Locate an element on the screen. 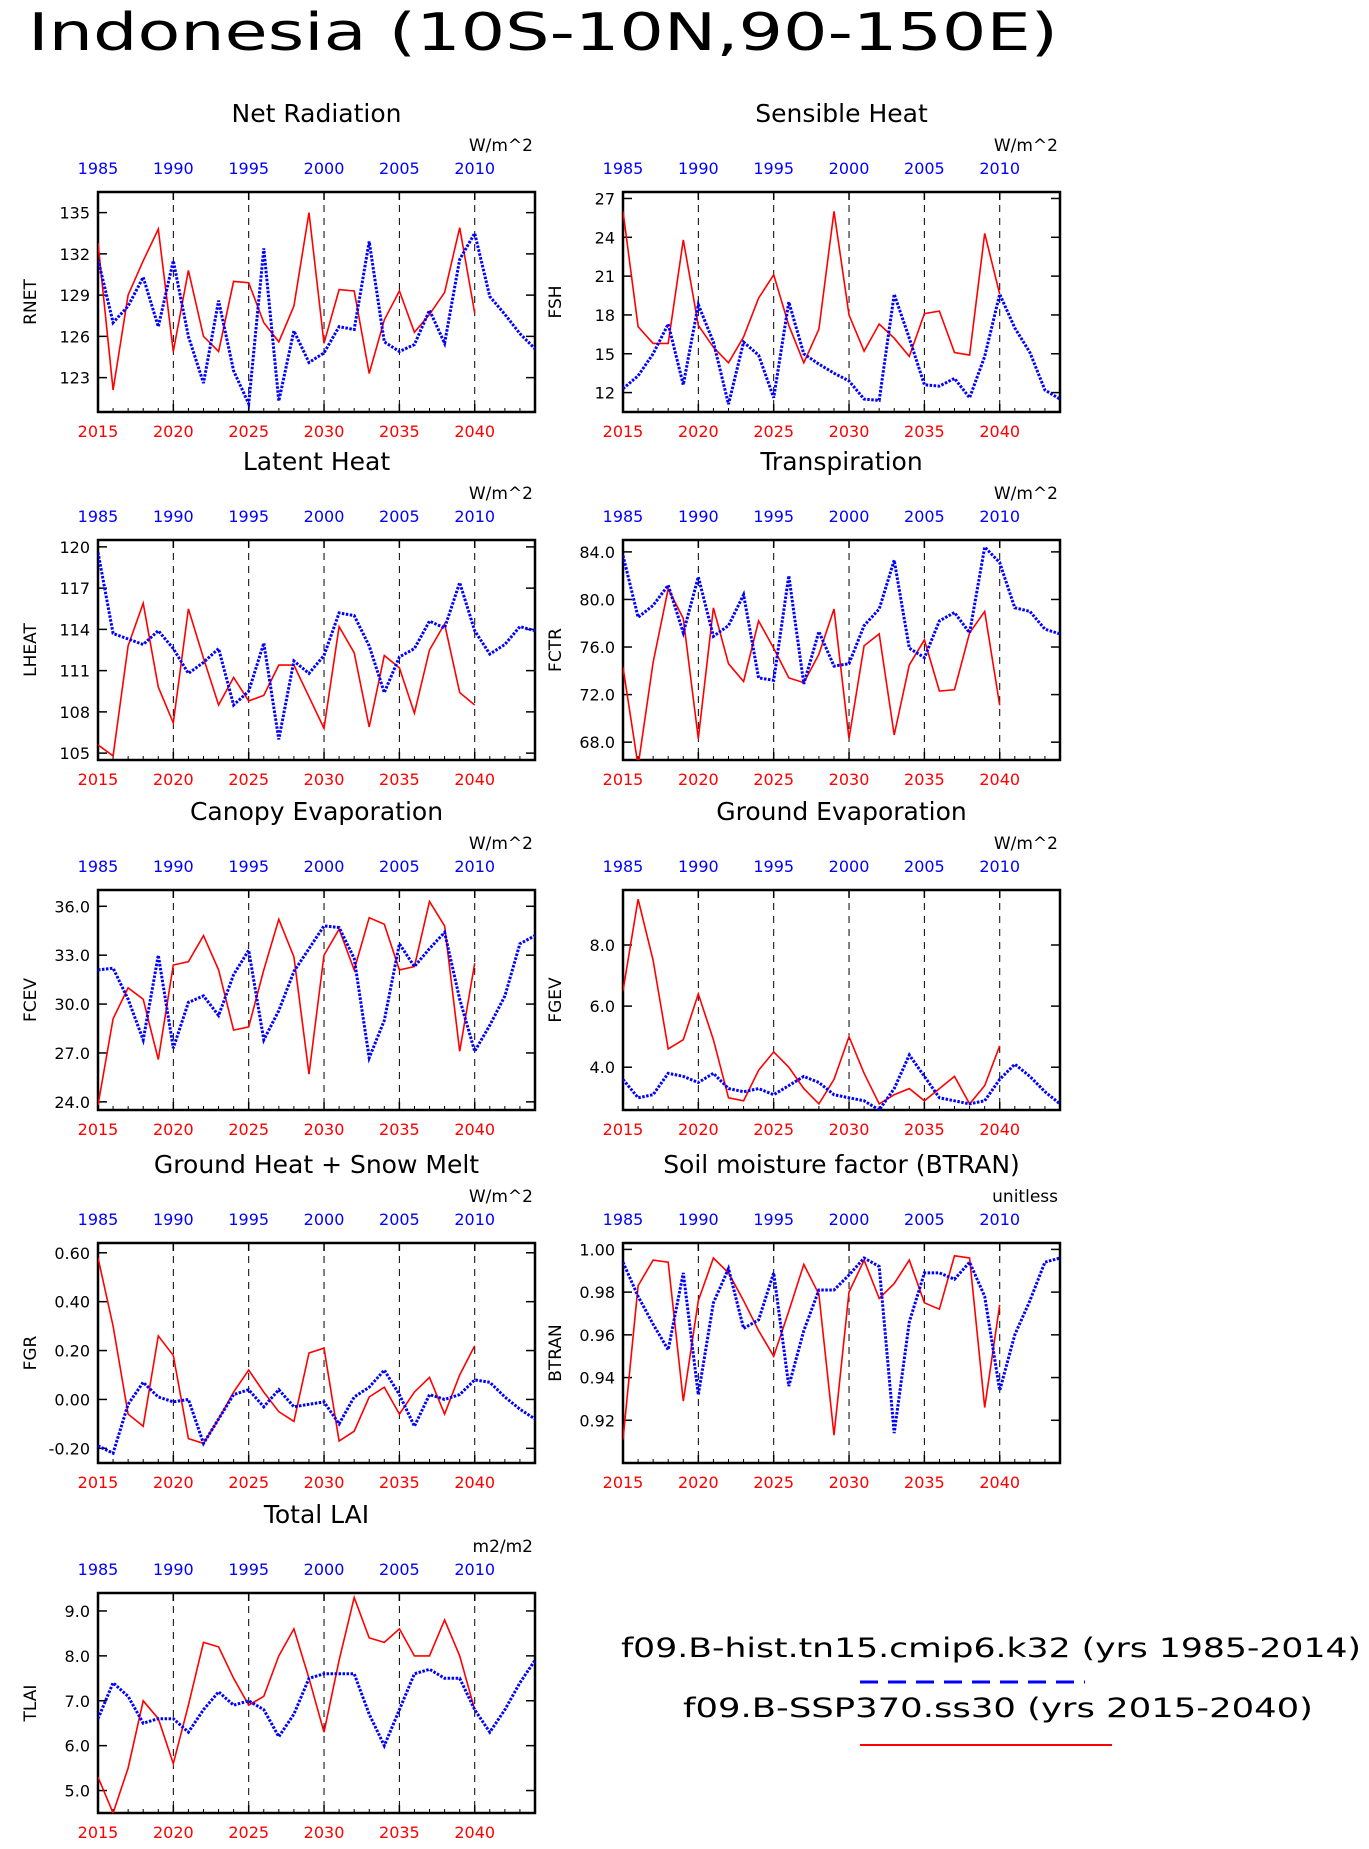  y-axis-label: FCTR is located at coordinates (556, 650).